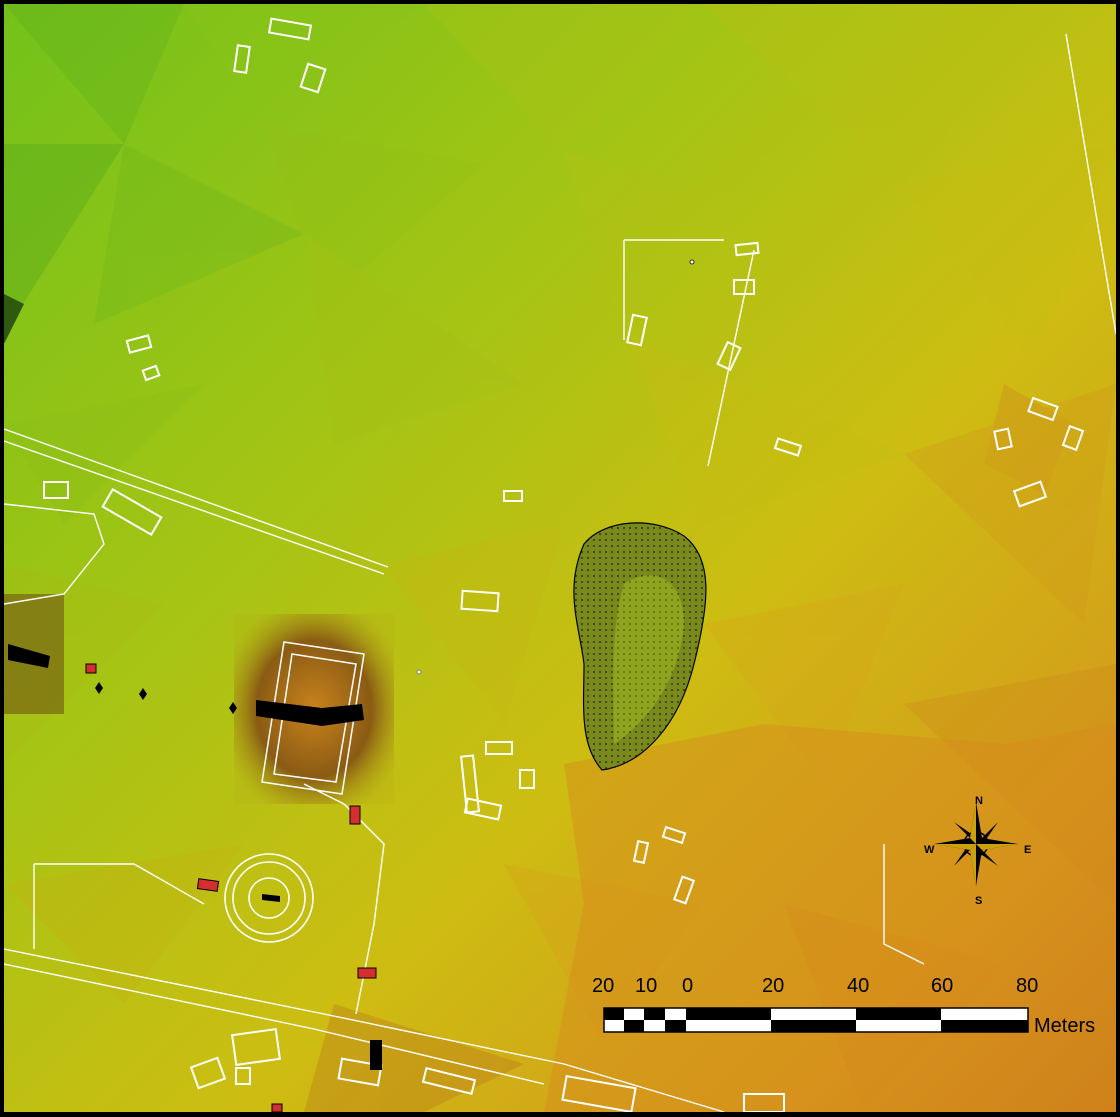 The height and width of the screenshot is (1117, 1120). Describe the element at coordinates (310, 713) in the screenshot. I see `causeway` at that location.